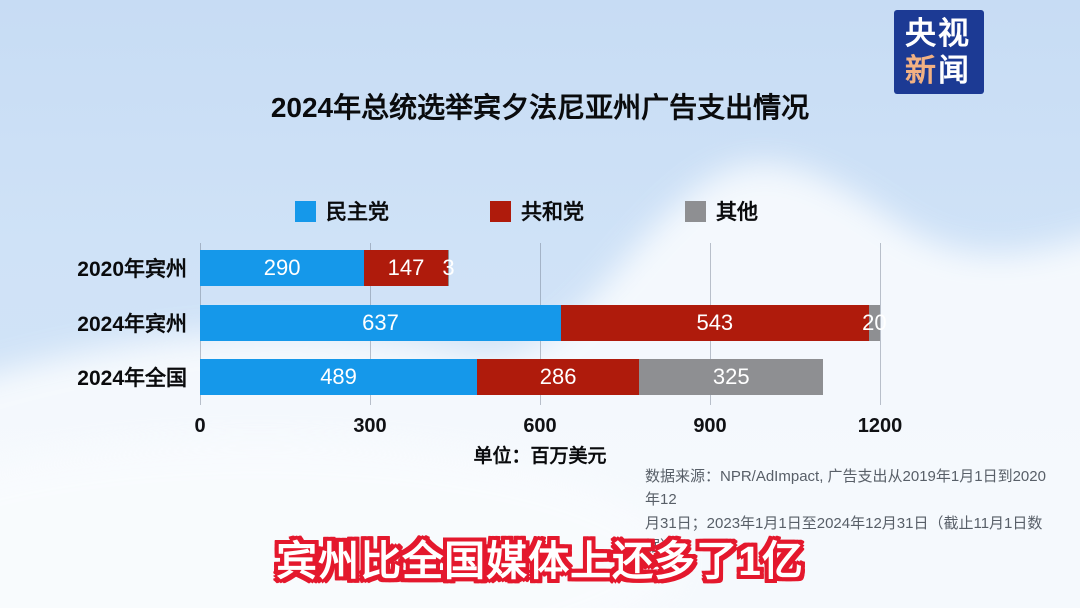 The width and height of the screenshot is (1080, 608). Describe the element at coordinates (710, 426) in the screenshot. I see `x-tick-label: 900` at that location.